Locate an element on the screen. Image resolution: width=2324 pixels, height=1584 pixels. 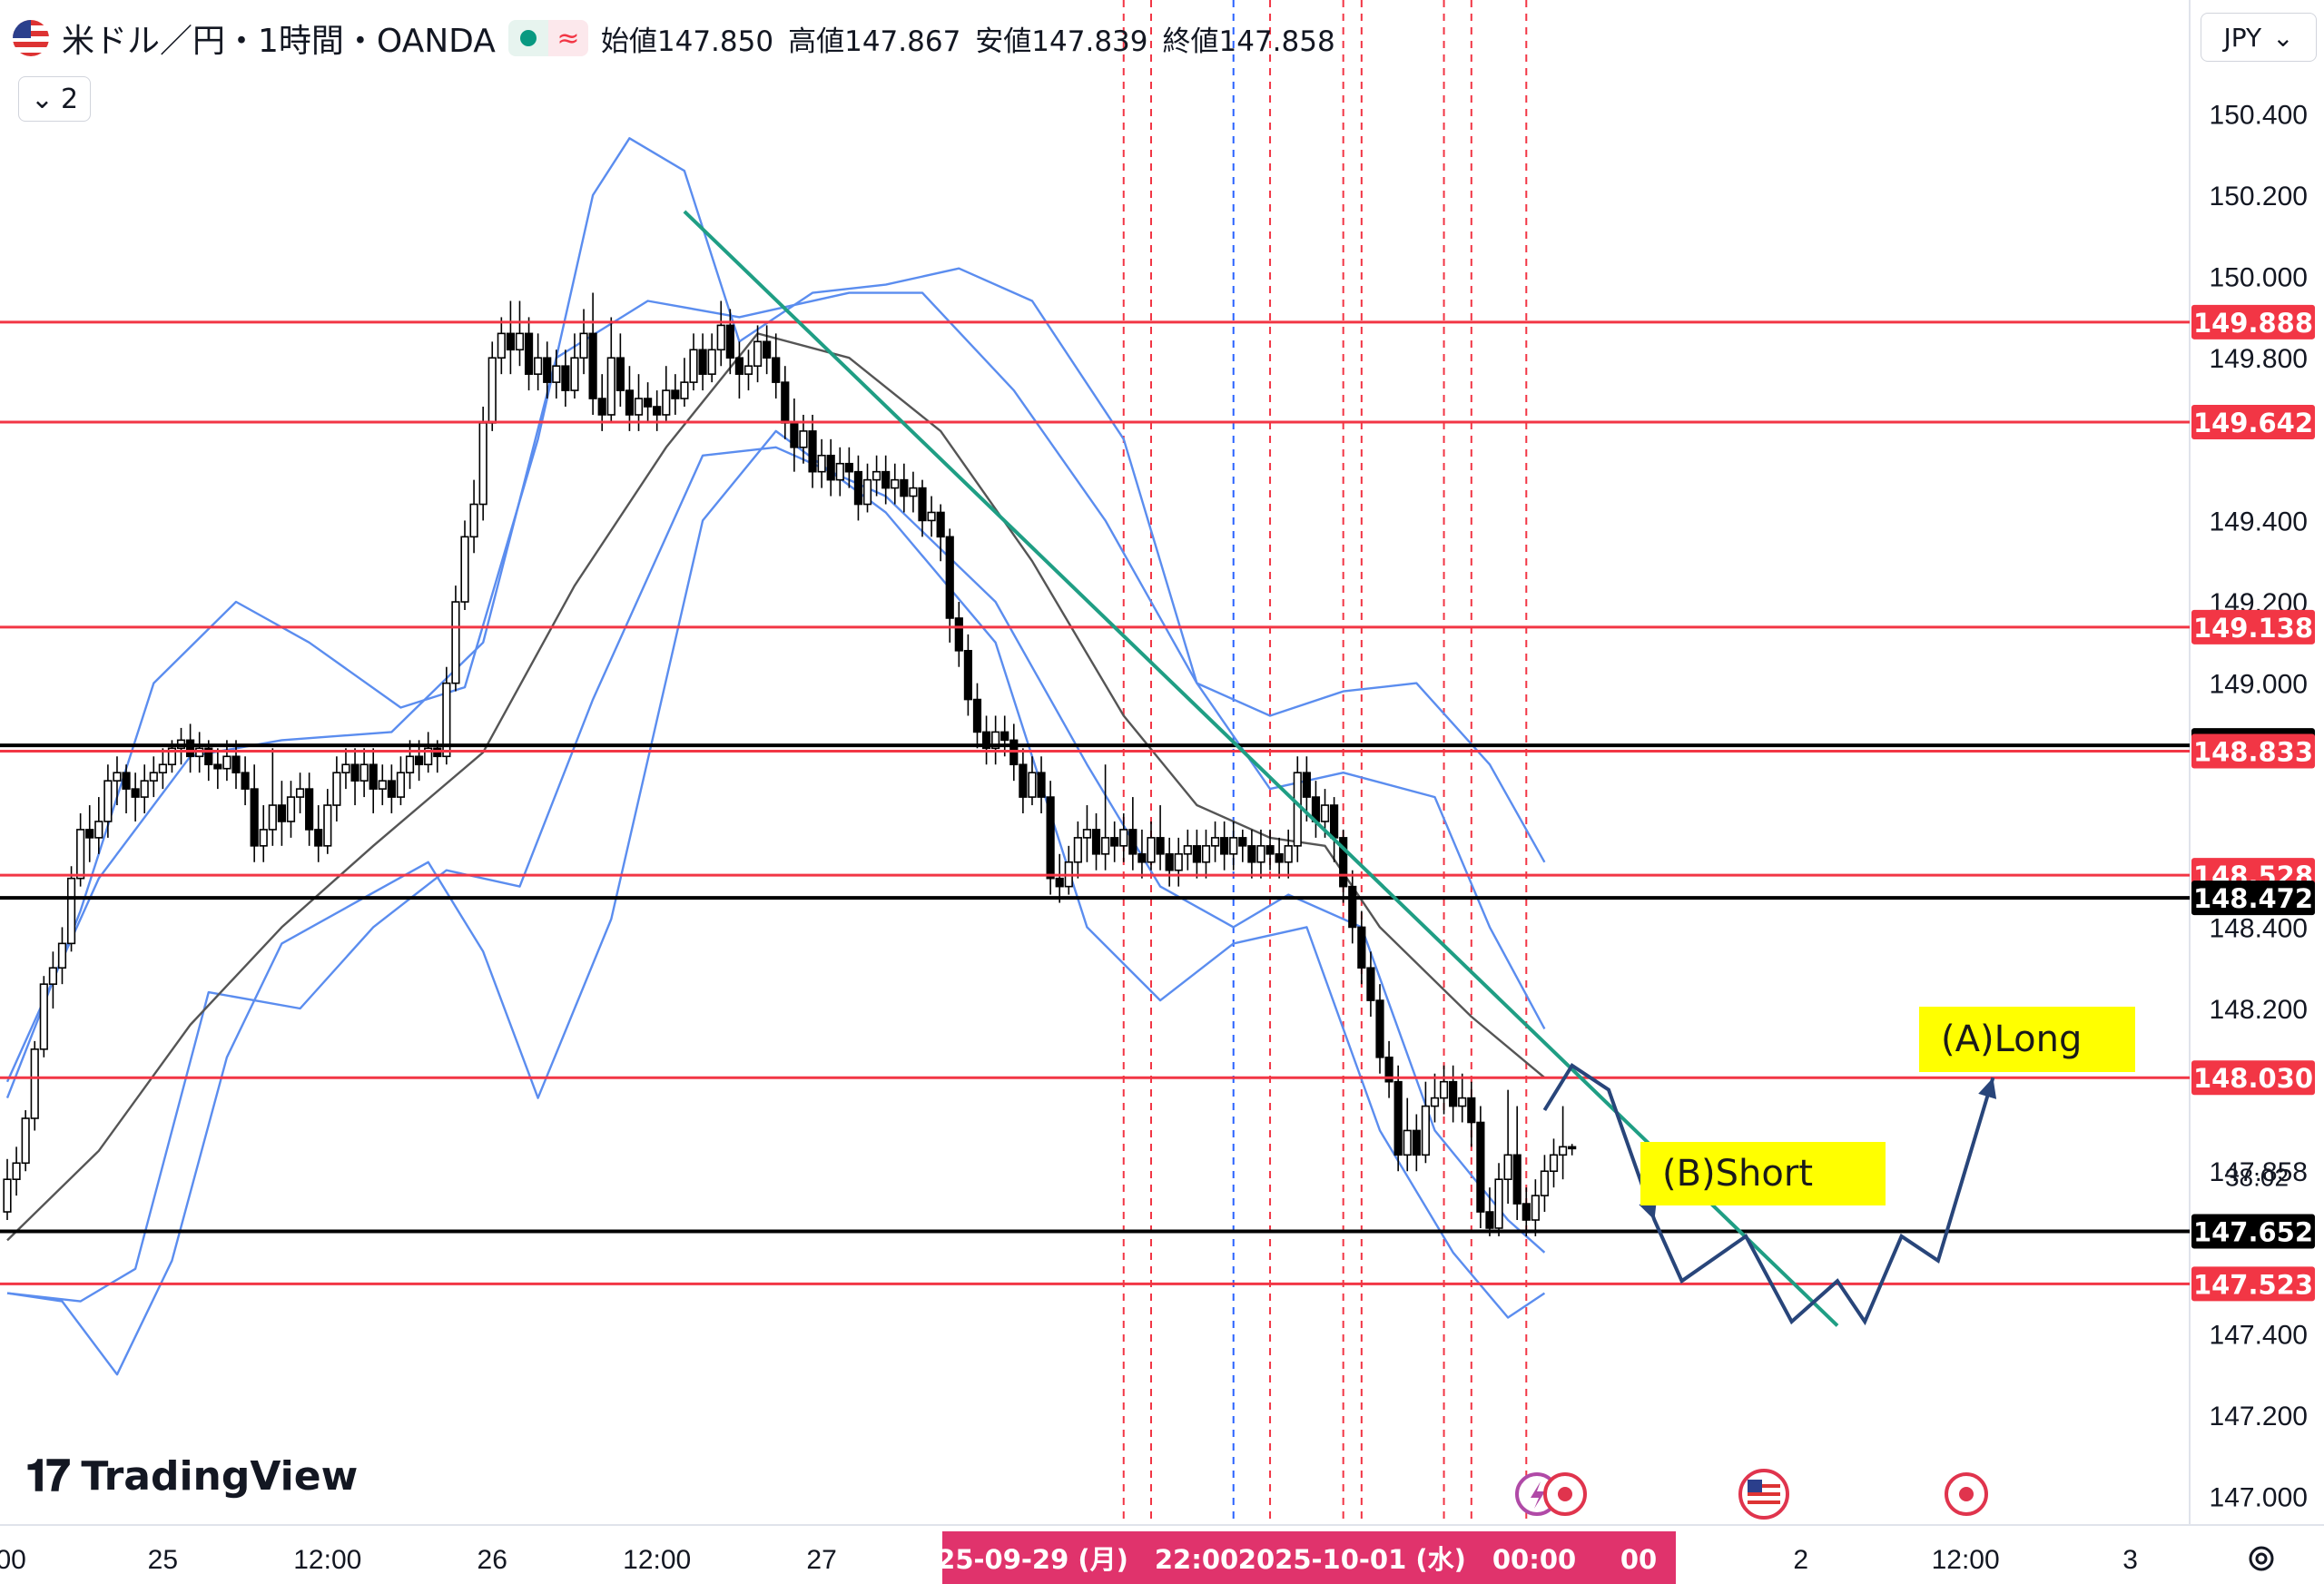
x-tick-label: :00 is located at coordinates (13, 1560).